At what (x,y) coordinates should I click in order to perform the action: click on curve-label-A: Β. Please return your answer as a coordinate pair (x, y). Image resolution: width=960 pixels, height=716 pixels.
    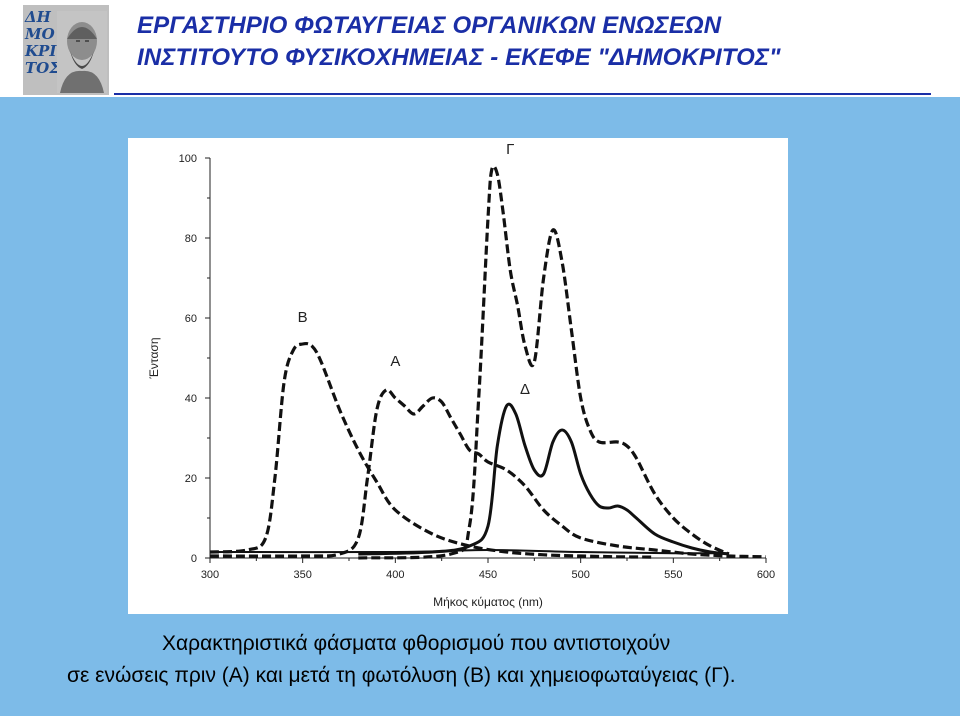
    Looking at the image, I should click on (303, 317).